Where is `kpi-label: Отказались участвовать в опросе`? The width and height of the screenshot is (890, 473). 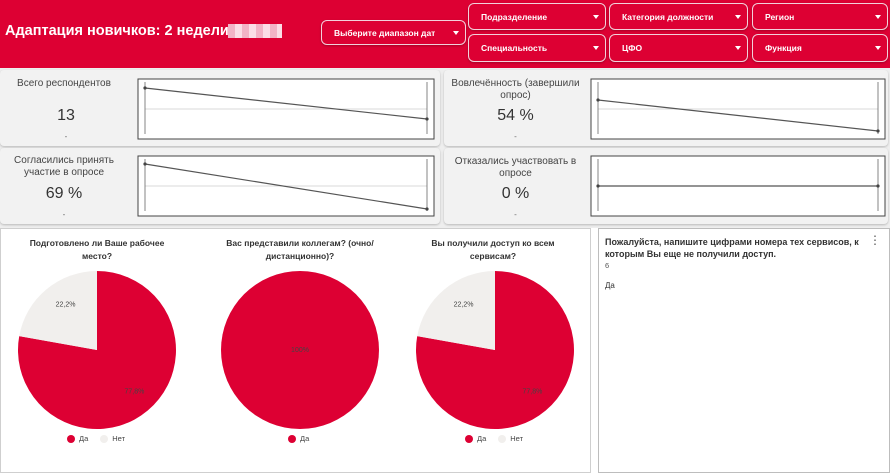 kpi-label: Отказались участвовать в опросе is located at coordinates (515, 167).